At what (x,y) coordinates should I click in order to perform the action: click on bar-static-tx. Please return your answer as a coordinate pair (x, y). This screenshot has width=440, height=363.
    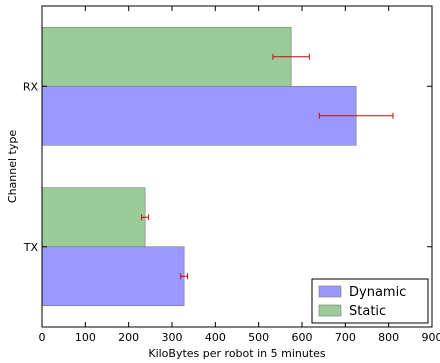
    Looking at the image, I should click on (93, 217).